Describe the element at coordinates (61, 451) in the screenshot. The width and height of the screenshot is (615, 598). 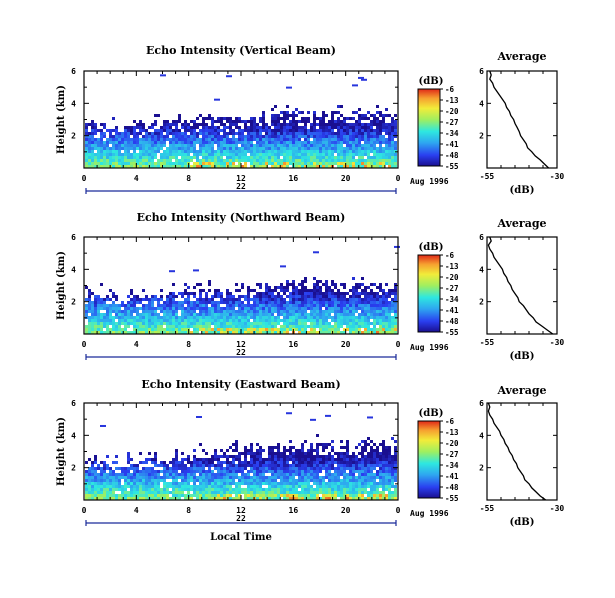
I see `y-axis-label: Height (km)` at that location.